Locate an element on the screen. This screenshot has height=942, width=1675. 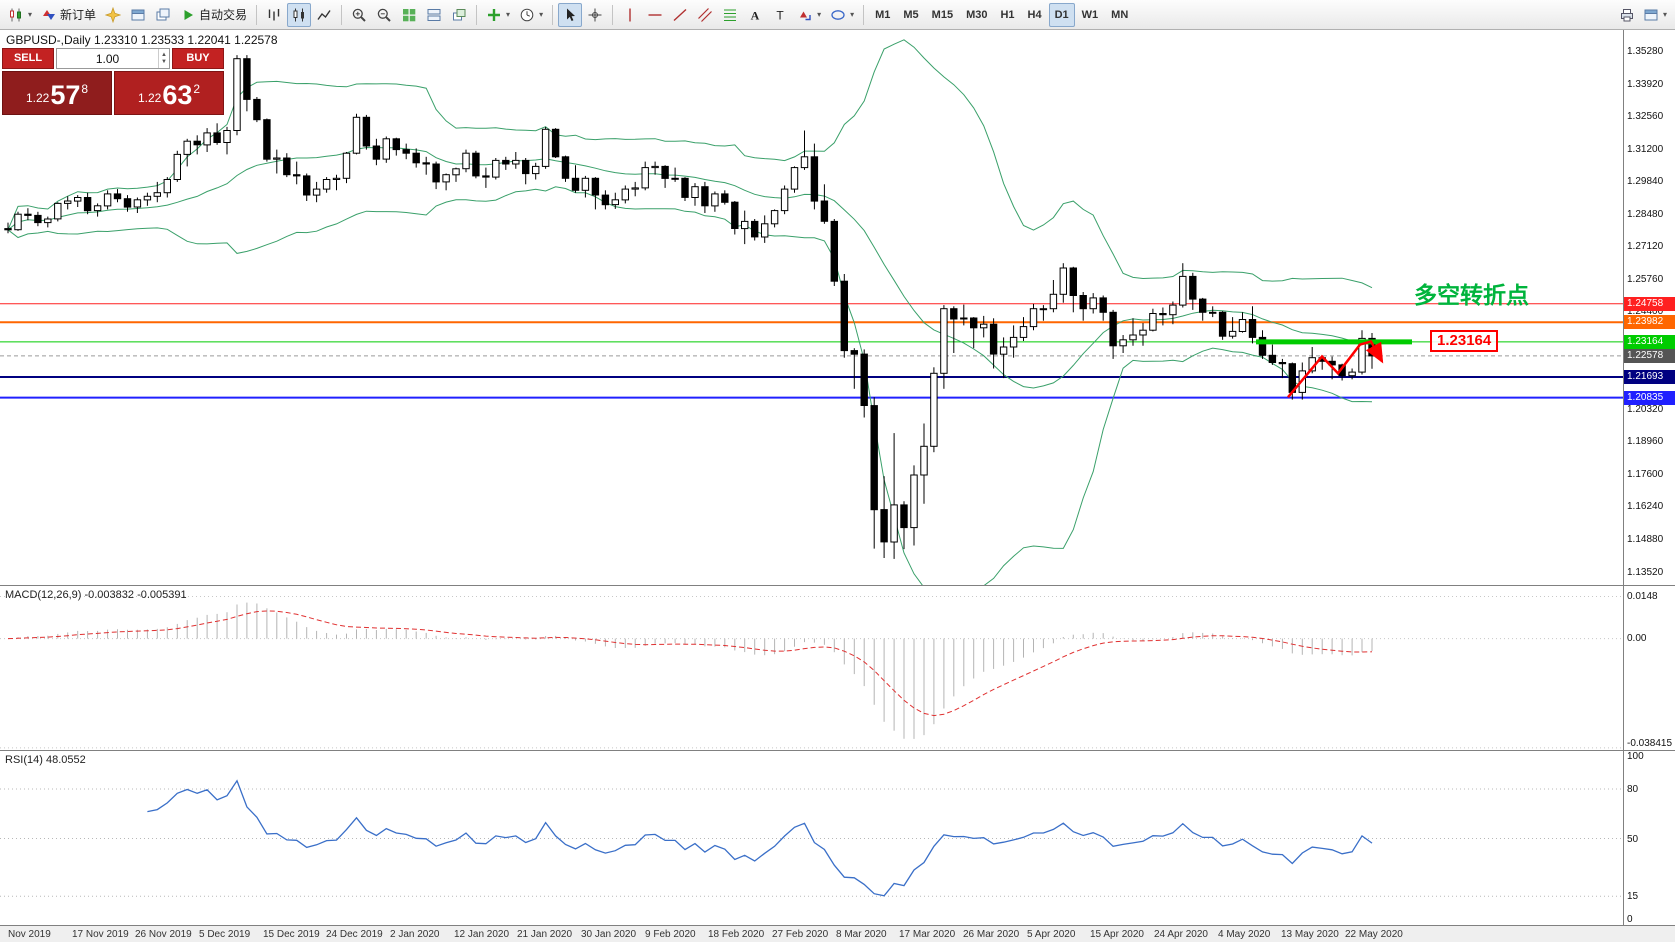
cursor-button is located at coordinates (570, 14).